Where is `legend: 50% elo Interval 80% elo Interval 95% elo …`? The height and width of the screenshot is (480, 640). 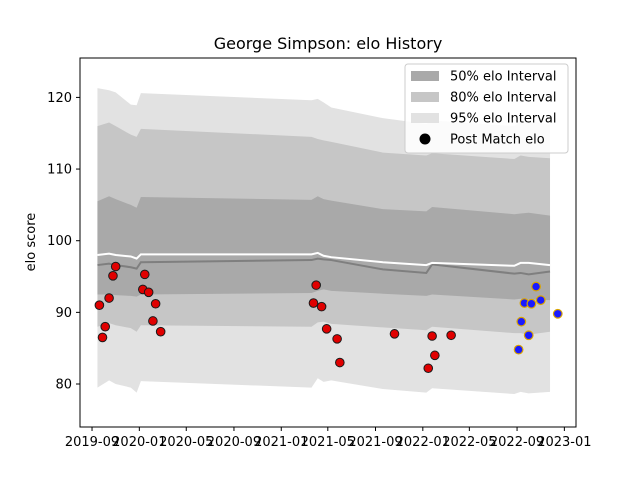
legend: 50% elo Interval 80% elo Interval 95% elo … is located at coordinates (486, 108).